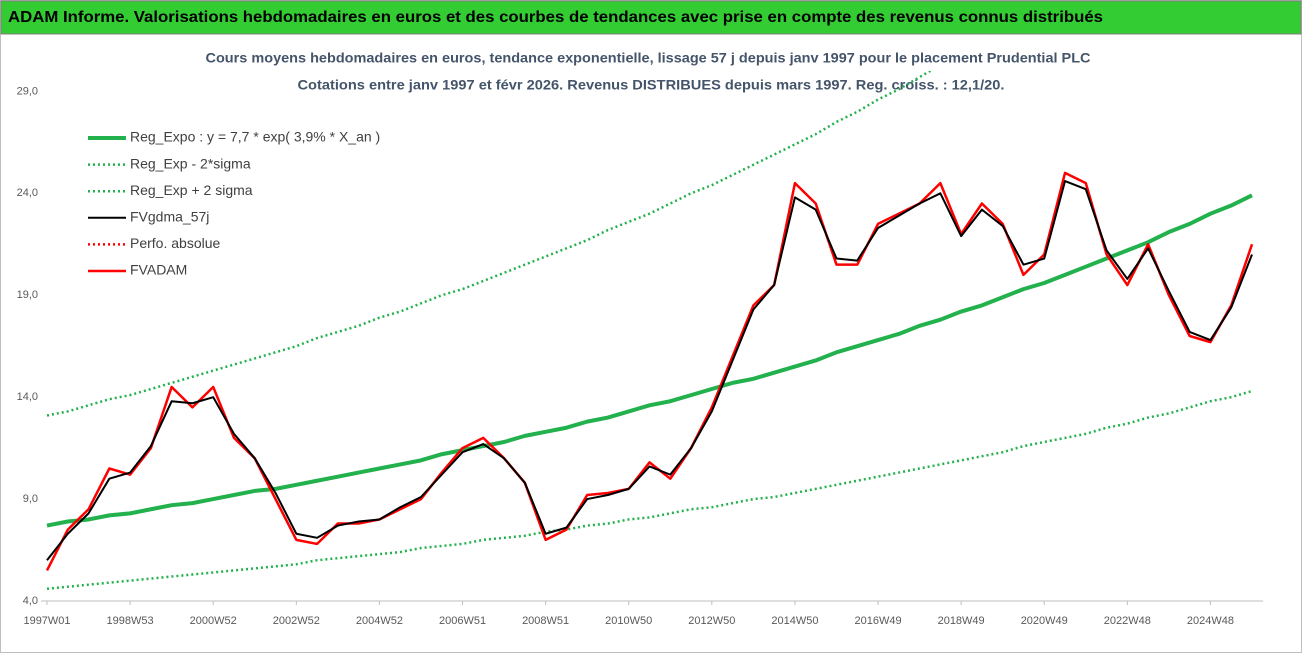 This screenshot has width=1302, height=653. Describe the element at coordinates (462, 621) in the screenshot. I see `x-tick-label: 2006W51` at that location.